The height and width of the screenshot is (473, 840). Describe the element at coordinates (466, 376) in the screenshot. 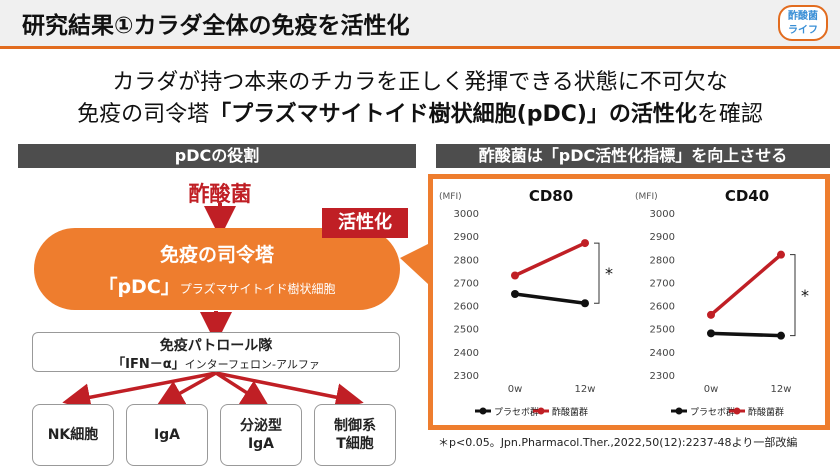

I see `cd80-ytick-2300: 2300` at that location.